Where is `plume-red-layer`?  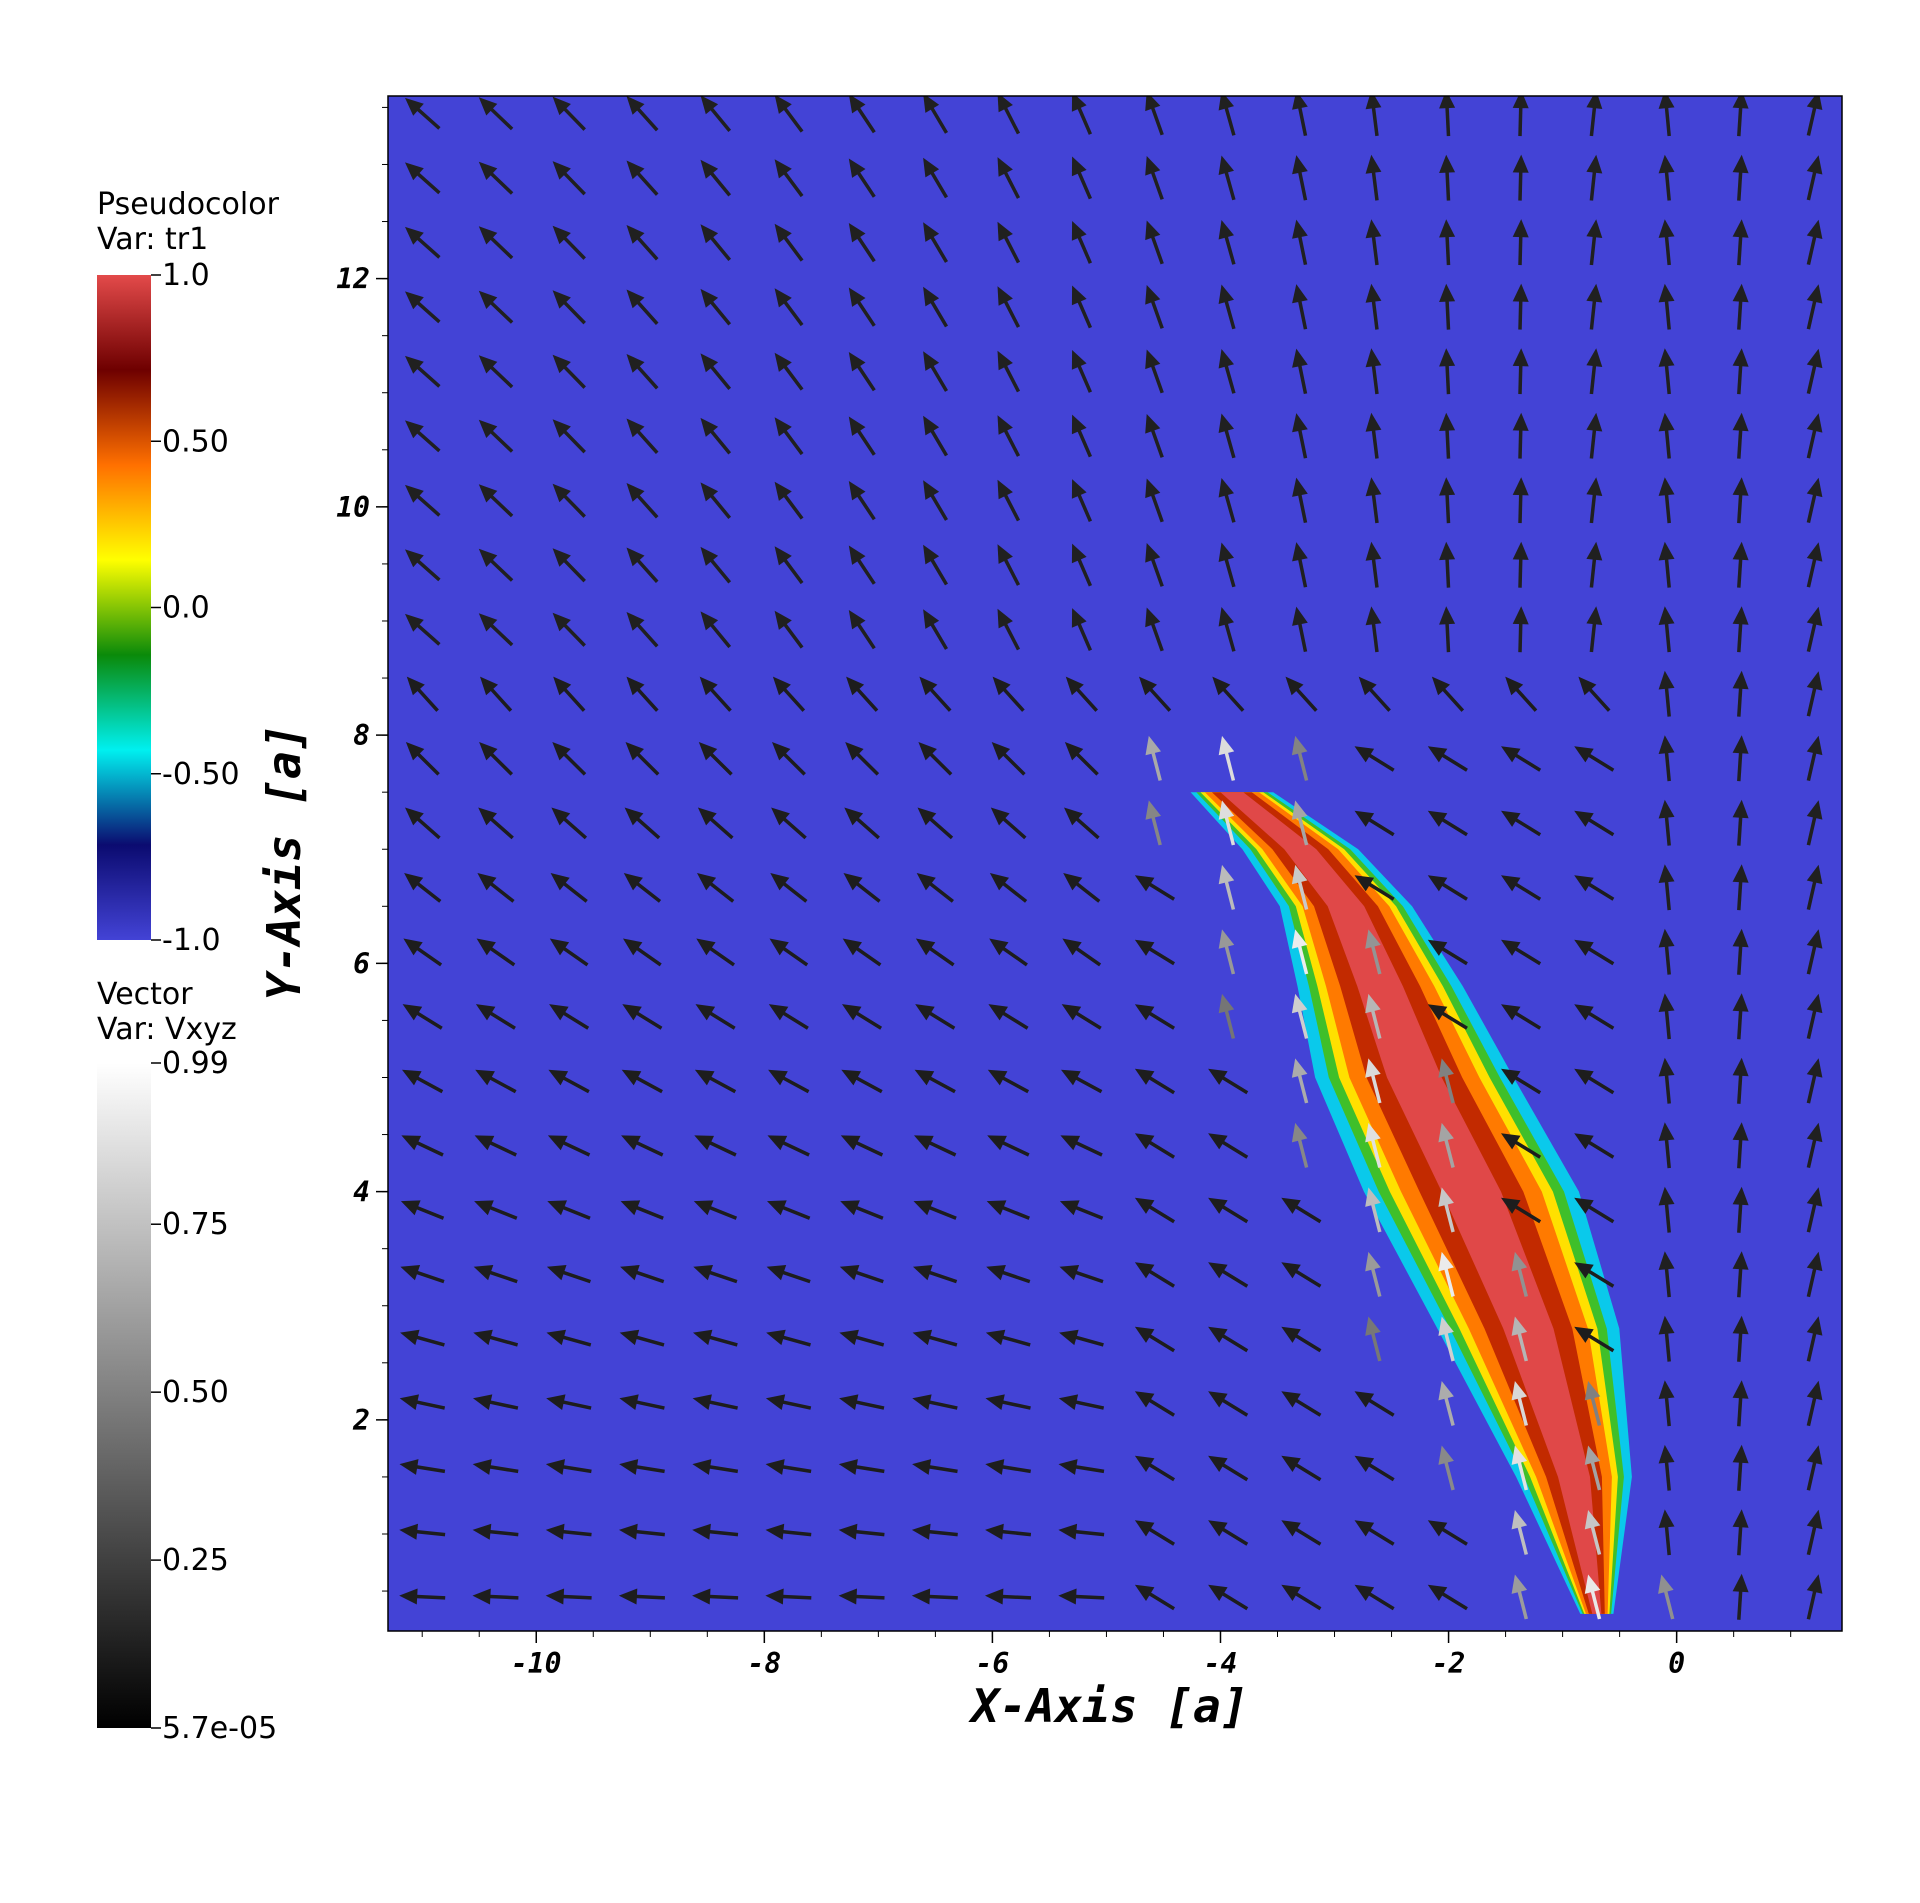 plume-red-layer is located at coordinates (1408, 1203).